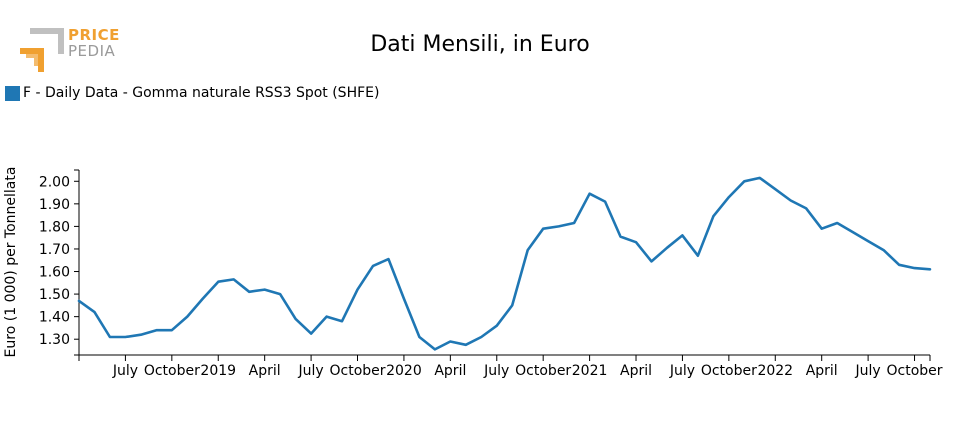 The width and height of the screenshot is (960, 430). Describe the element at coordinates (54, 205) in the screenshot. I see `y-tick-label: 1.90` at that location.